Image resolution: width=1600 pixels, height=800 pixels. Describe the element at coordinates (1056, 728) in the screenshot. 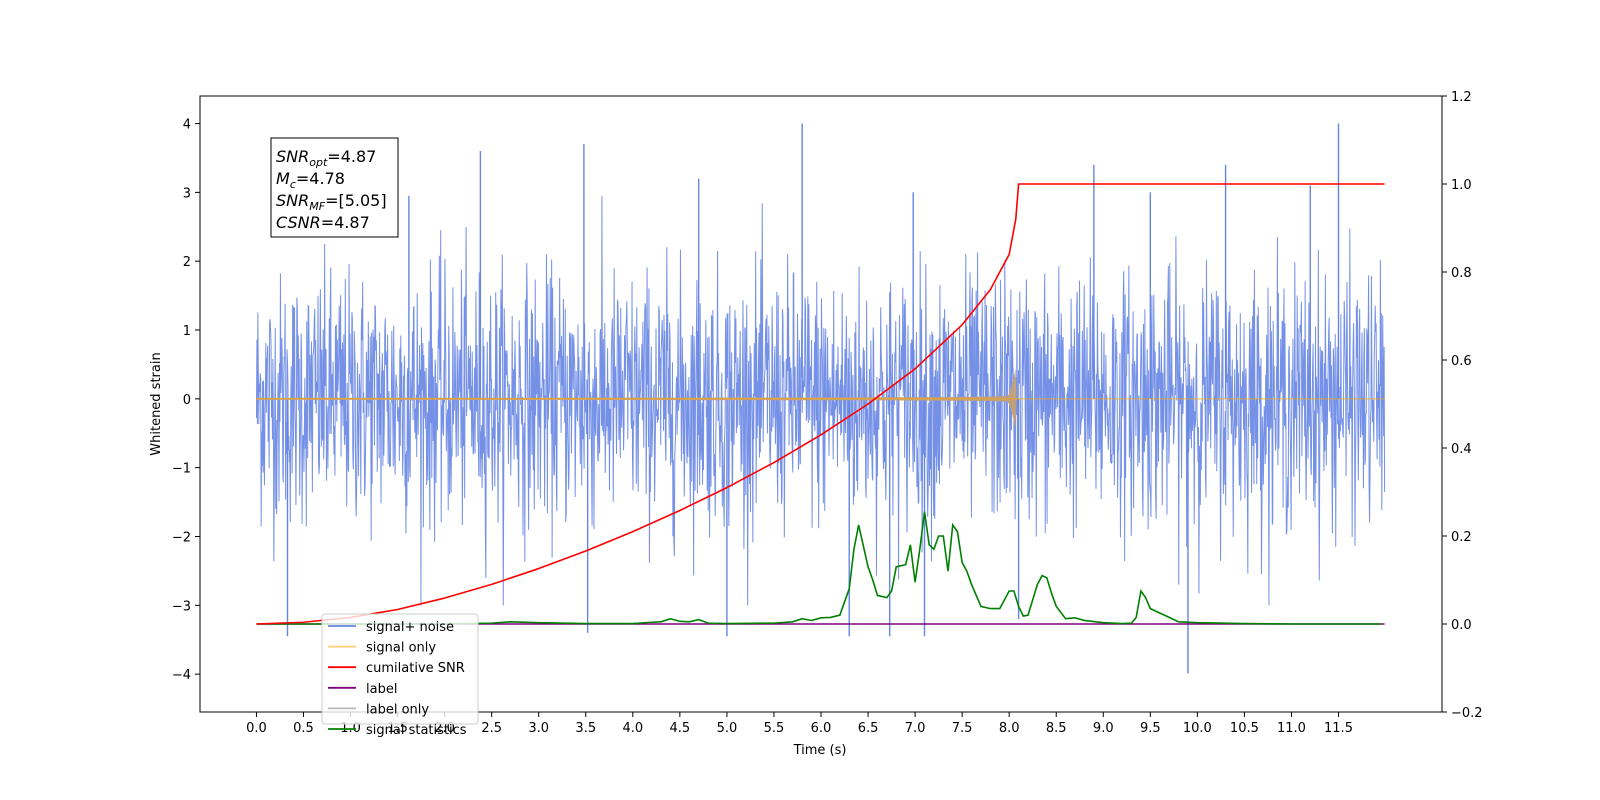

I see `x-tick-label: 8.5` at that location.